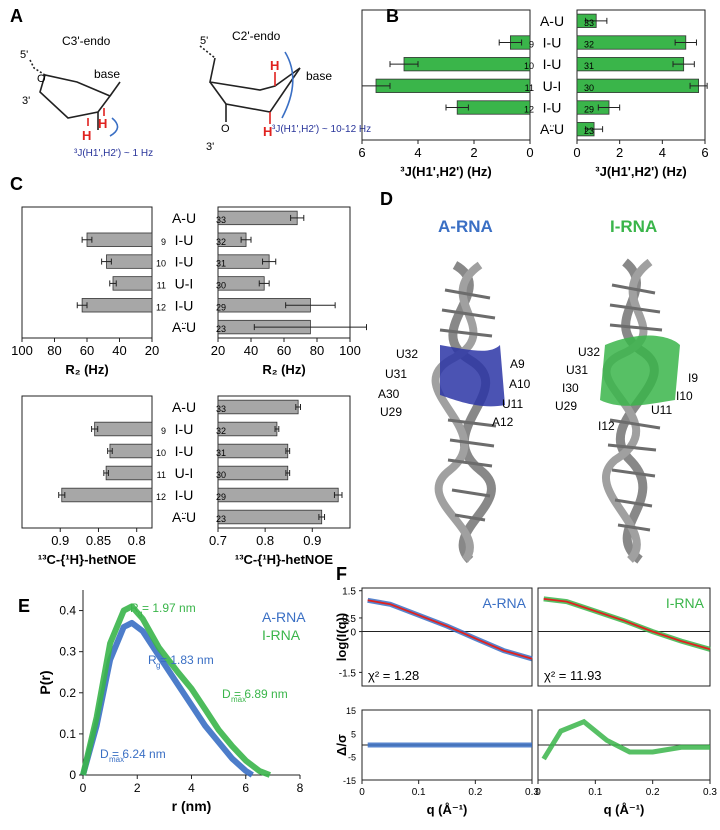 This screenshot has height=830, width=720. Describe the element at coordinates (221, 431) in the screenshot. I see `residue-number: 32` at that location.